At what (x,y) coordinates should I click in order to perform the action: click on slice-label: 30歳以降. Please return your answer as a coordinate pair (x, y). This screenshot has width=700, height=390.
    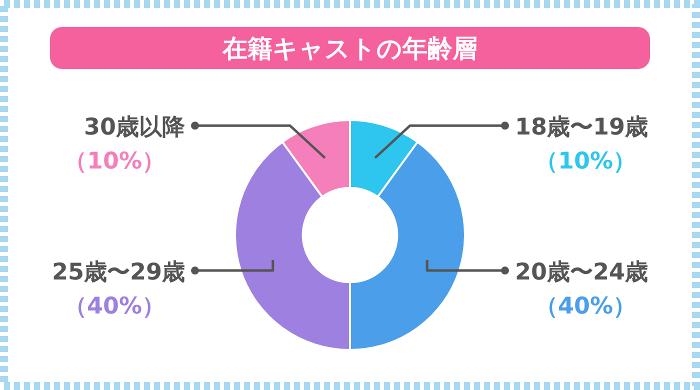
    Looking at the image, I should click on (135, 127).